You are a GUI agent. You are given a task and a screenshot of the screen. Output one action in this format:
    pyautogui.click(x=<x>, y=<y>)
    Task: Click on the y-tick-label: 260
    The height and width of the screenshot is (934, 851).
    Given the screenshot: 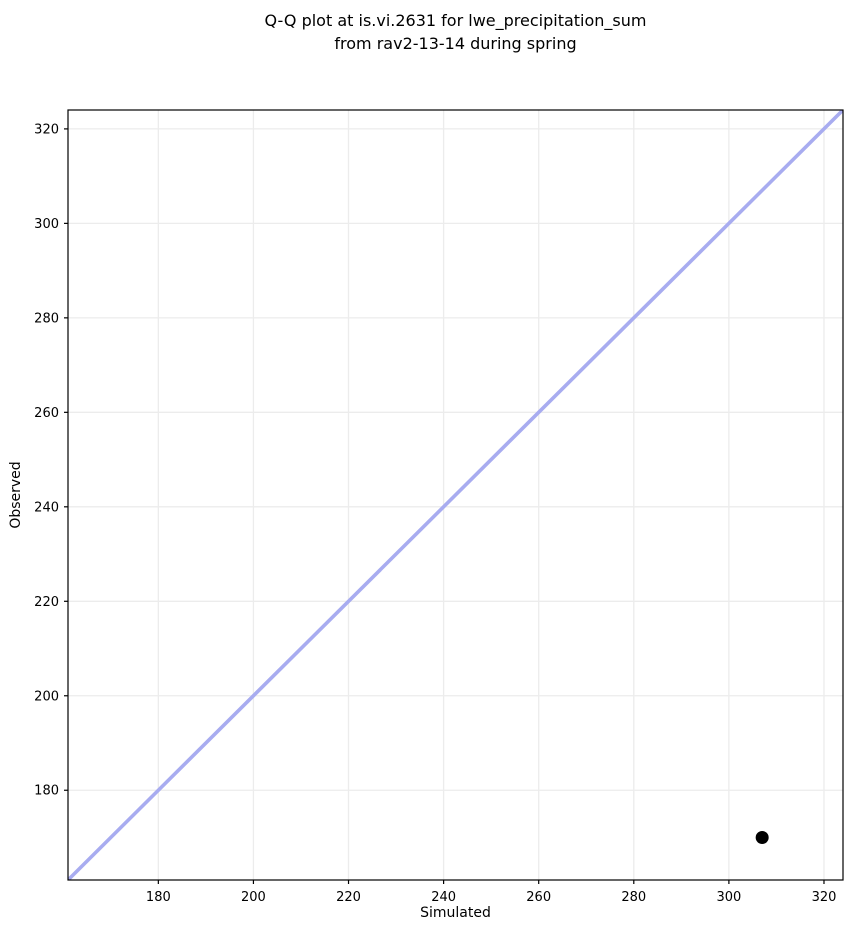 What is the action you would take?
    pyautogui.click(x=46, y=413)
    